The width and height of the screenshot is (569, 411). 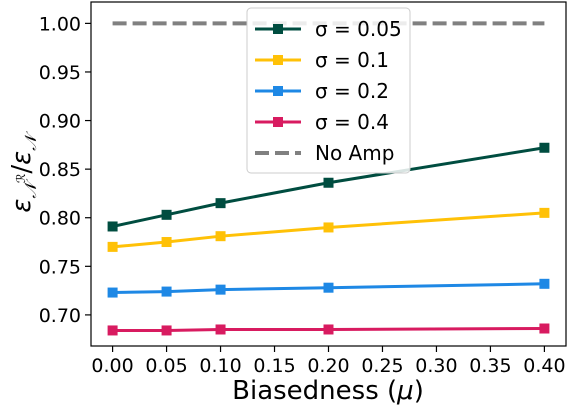 What do you see at coordinates (60, 122) in the screenshot?
I see `y-tick-label: 0.90` at bounding box center [60, 122].